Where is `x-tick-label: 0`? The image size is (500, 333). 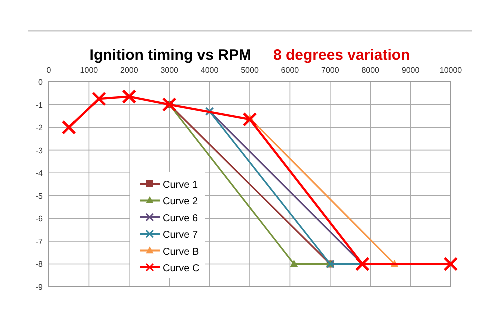 x-tick-label: 0 is located at coordinates (49, 70).